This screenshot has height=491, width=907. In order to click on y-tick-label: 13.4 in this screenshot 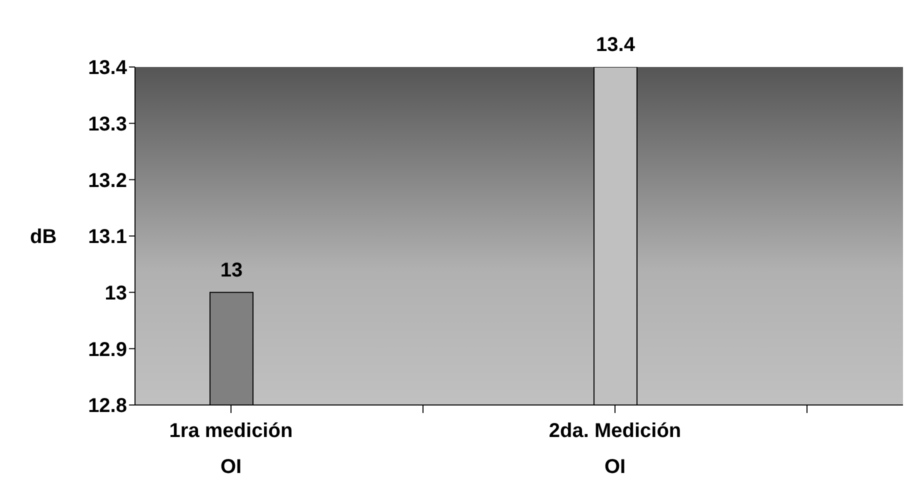, I will do `click(108, 68)`.